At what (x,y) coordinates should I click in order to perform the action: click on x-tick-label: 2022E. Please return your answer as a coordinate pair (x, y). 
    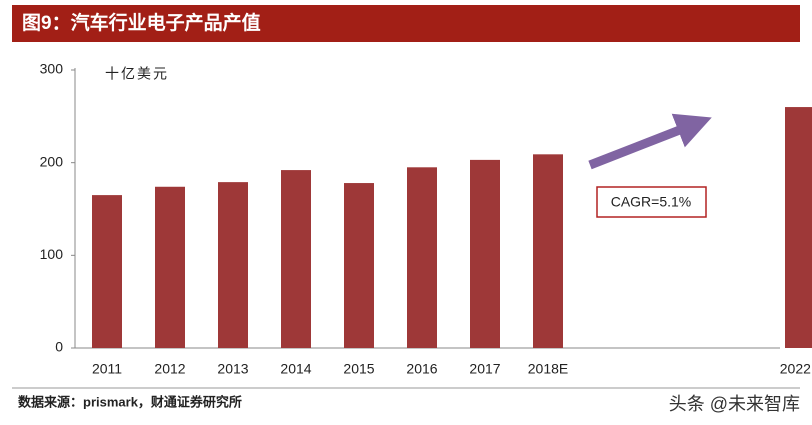
    Looking at the image, I should click on (796, 369).